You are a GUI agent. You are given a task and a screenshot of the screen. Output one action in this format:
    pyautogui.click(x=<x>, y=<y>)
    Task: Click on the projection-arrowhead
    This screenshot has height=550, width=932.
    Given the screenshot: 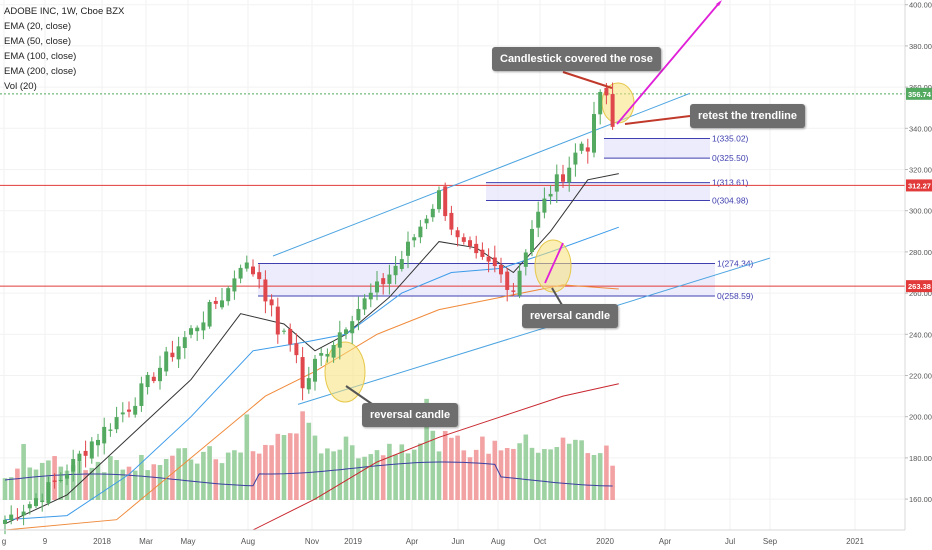 What is the action you would take?
    pyautogui.click(x=719, y=3)
    